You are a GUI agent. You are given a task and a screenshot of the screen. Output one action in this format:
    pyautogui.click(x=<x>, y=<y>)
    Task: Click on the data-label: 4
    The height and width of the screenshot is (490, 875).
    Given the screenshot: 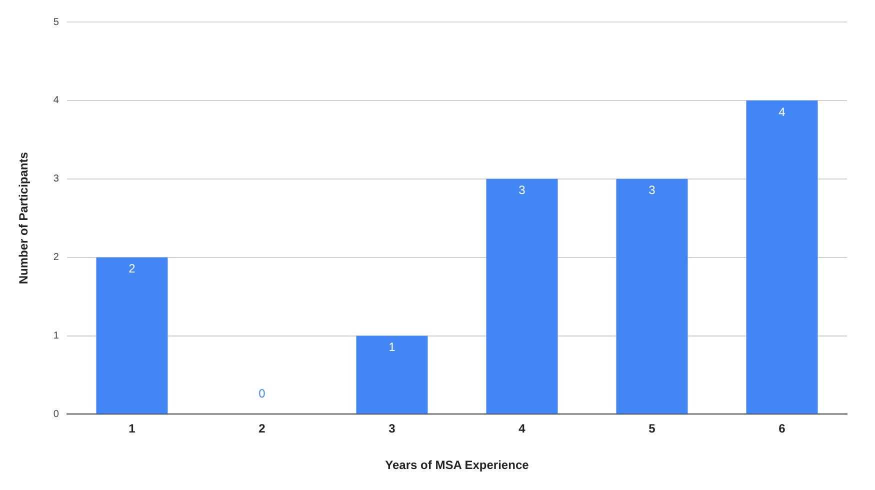 What is the action you would take?
    pyautogui.click(x=782, y=111)
    